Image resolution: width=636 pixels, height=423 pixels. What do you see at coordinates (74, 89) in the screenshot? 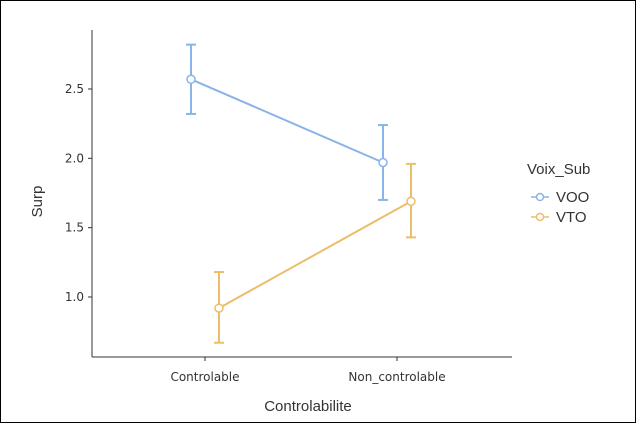
I see `y-tick-label: 2.5` at bounding box center [74, 89].